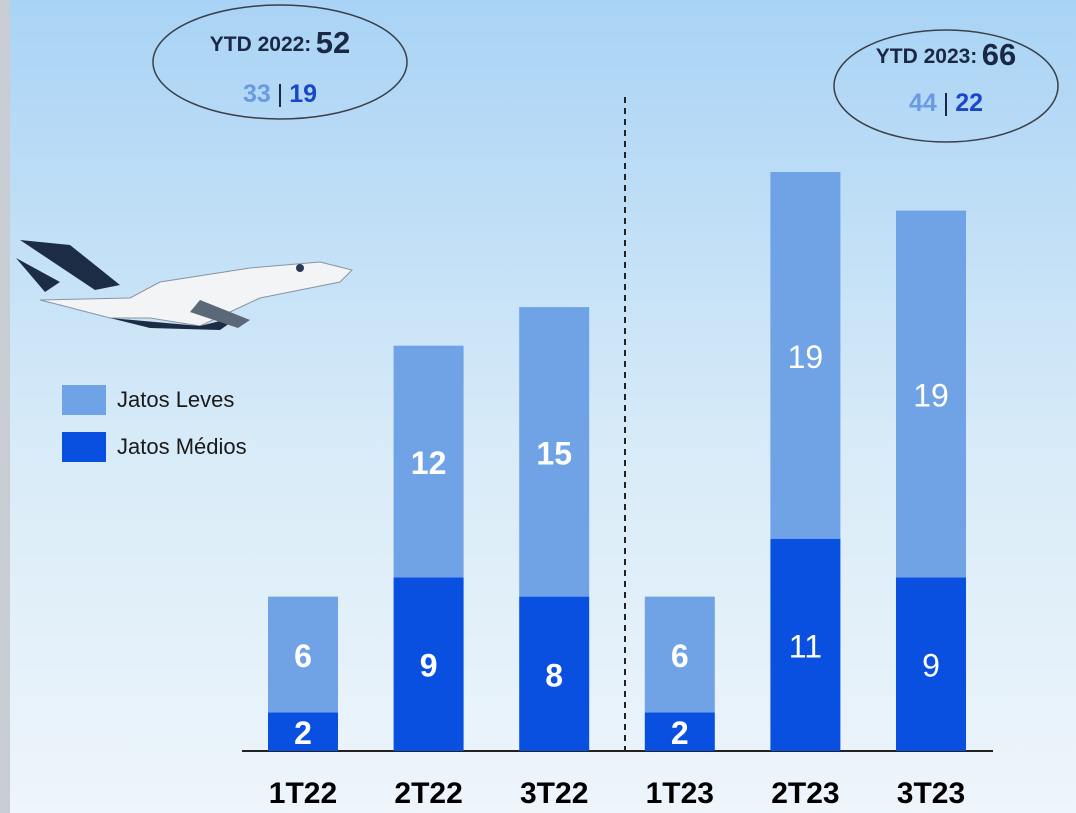 The width and height of the screenshot is (1076, 813). What do you see at coordinates (182, 446) in the screenshot?
I see `legend-label: Jatos Médios` at bounding box center [182, 446].